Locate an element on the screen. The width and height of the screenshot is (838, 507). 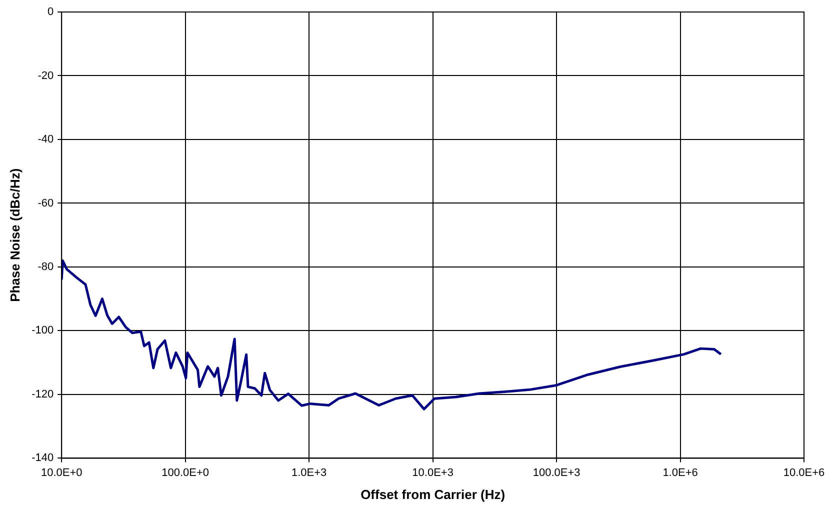
y-tick-label: 0 is located at coordinates (50, 12).